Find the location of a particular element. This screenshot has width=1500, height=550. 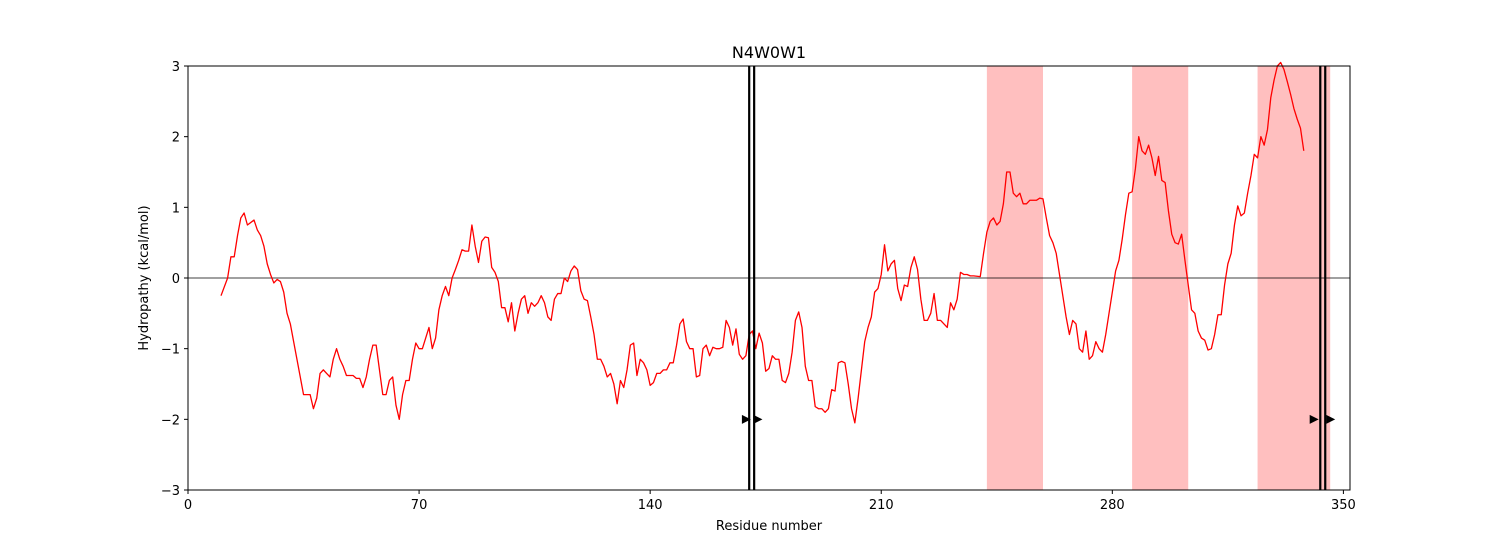

y-tick-label: 0 is located at coordinates (176, 279).